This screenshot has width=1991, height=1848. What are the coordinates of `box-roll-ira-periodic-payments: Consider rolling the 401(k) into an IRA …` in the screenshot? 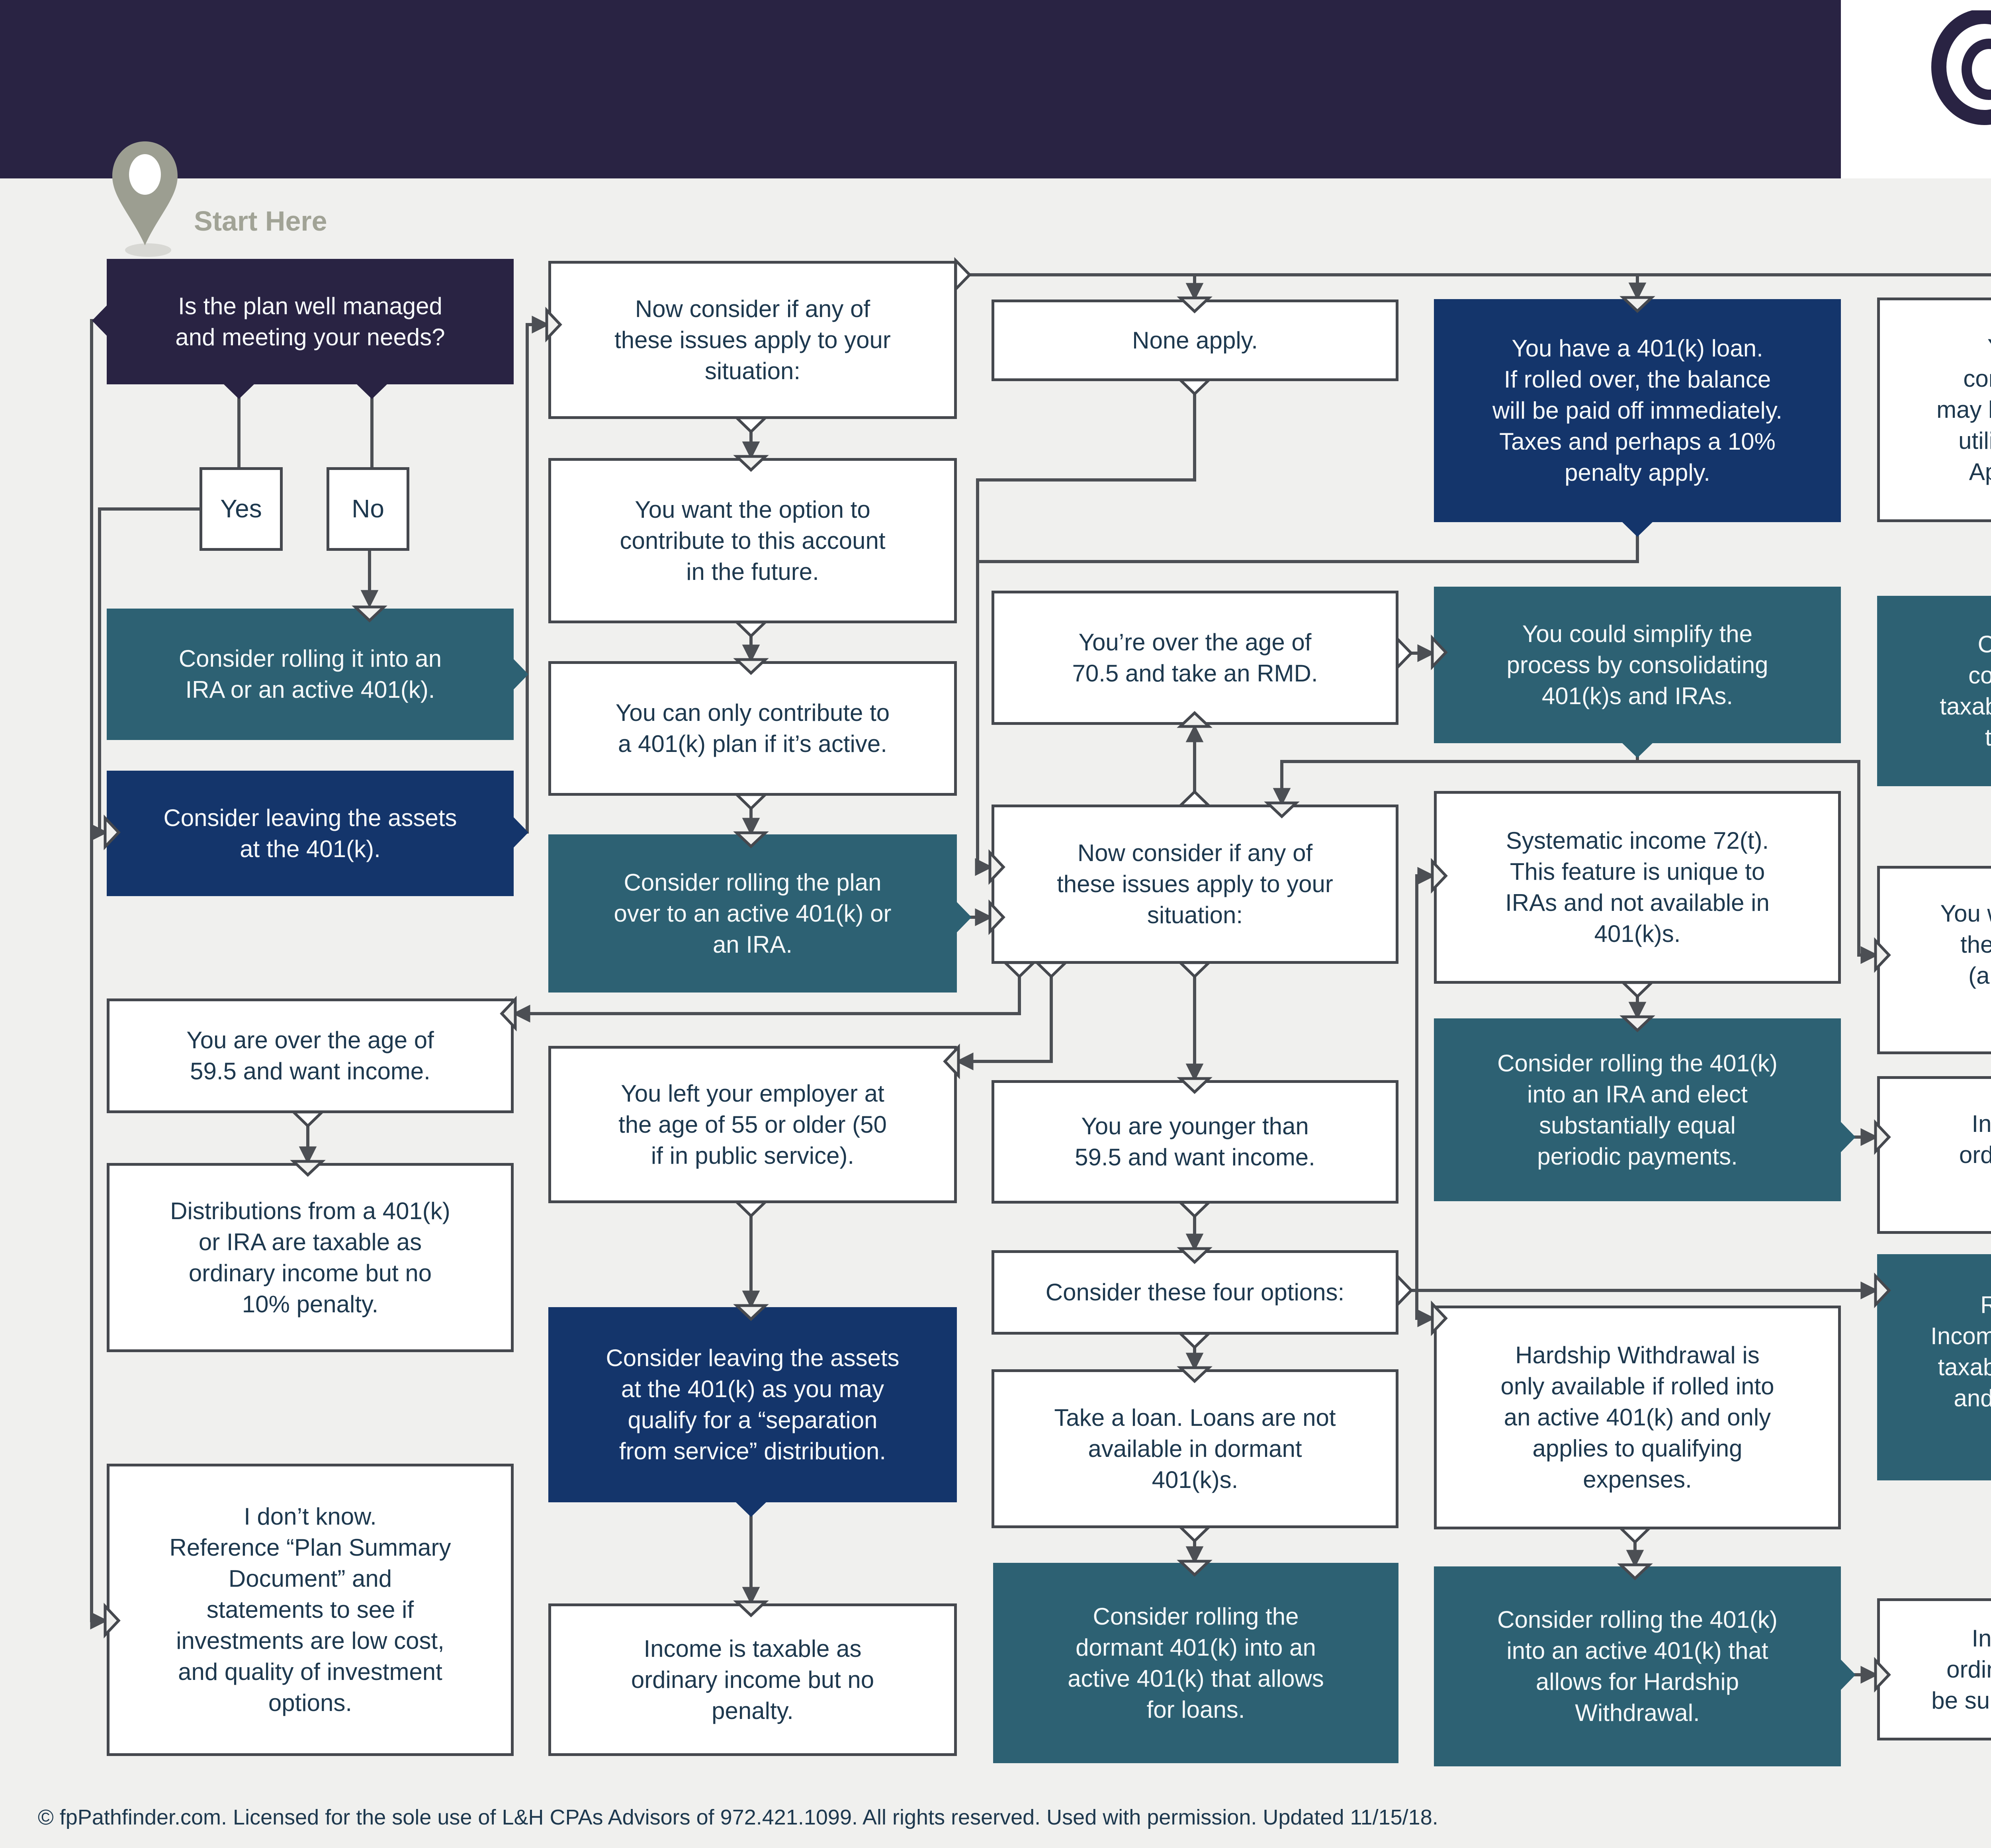 It's located at (1637, 1109).